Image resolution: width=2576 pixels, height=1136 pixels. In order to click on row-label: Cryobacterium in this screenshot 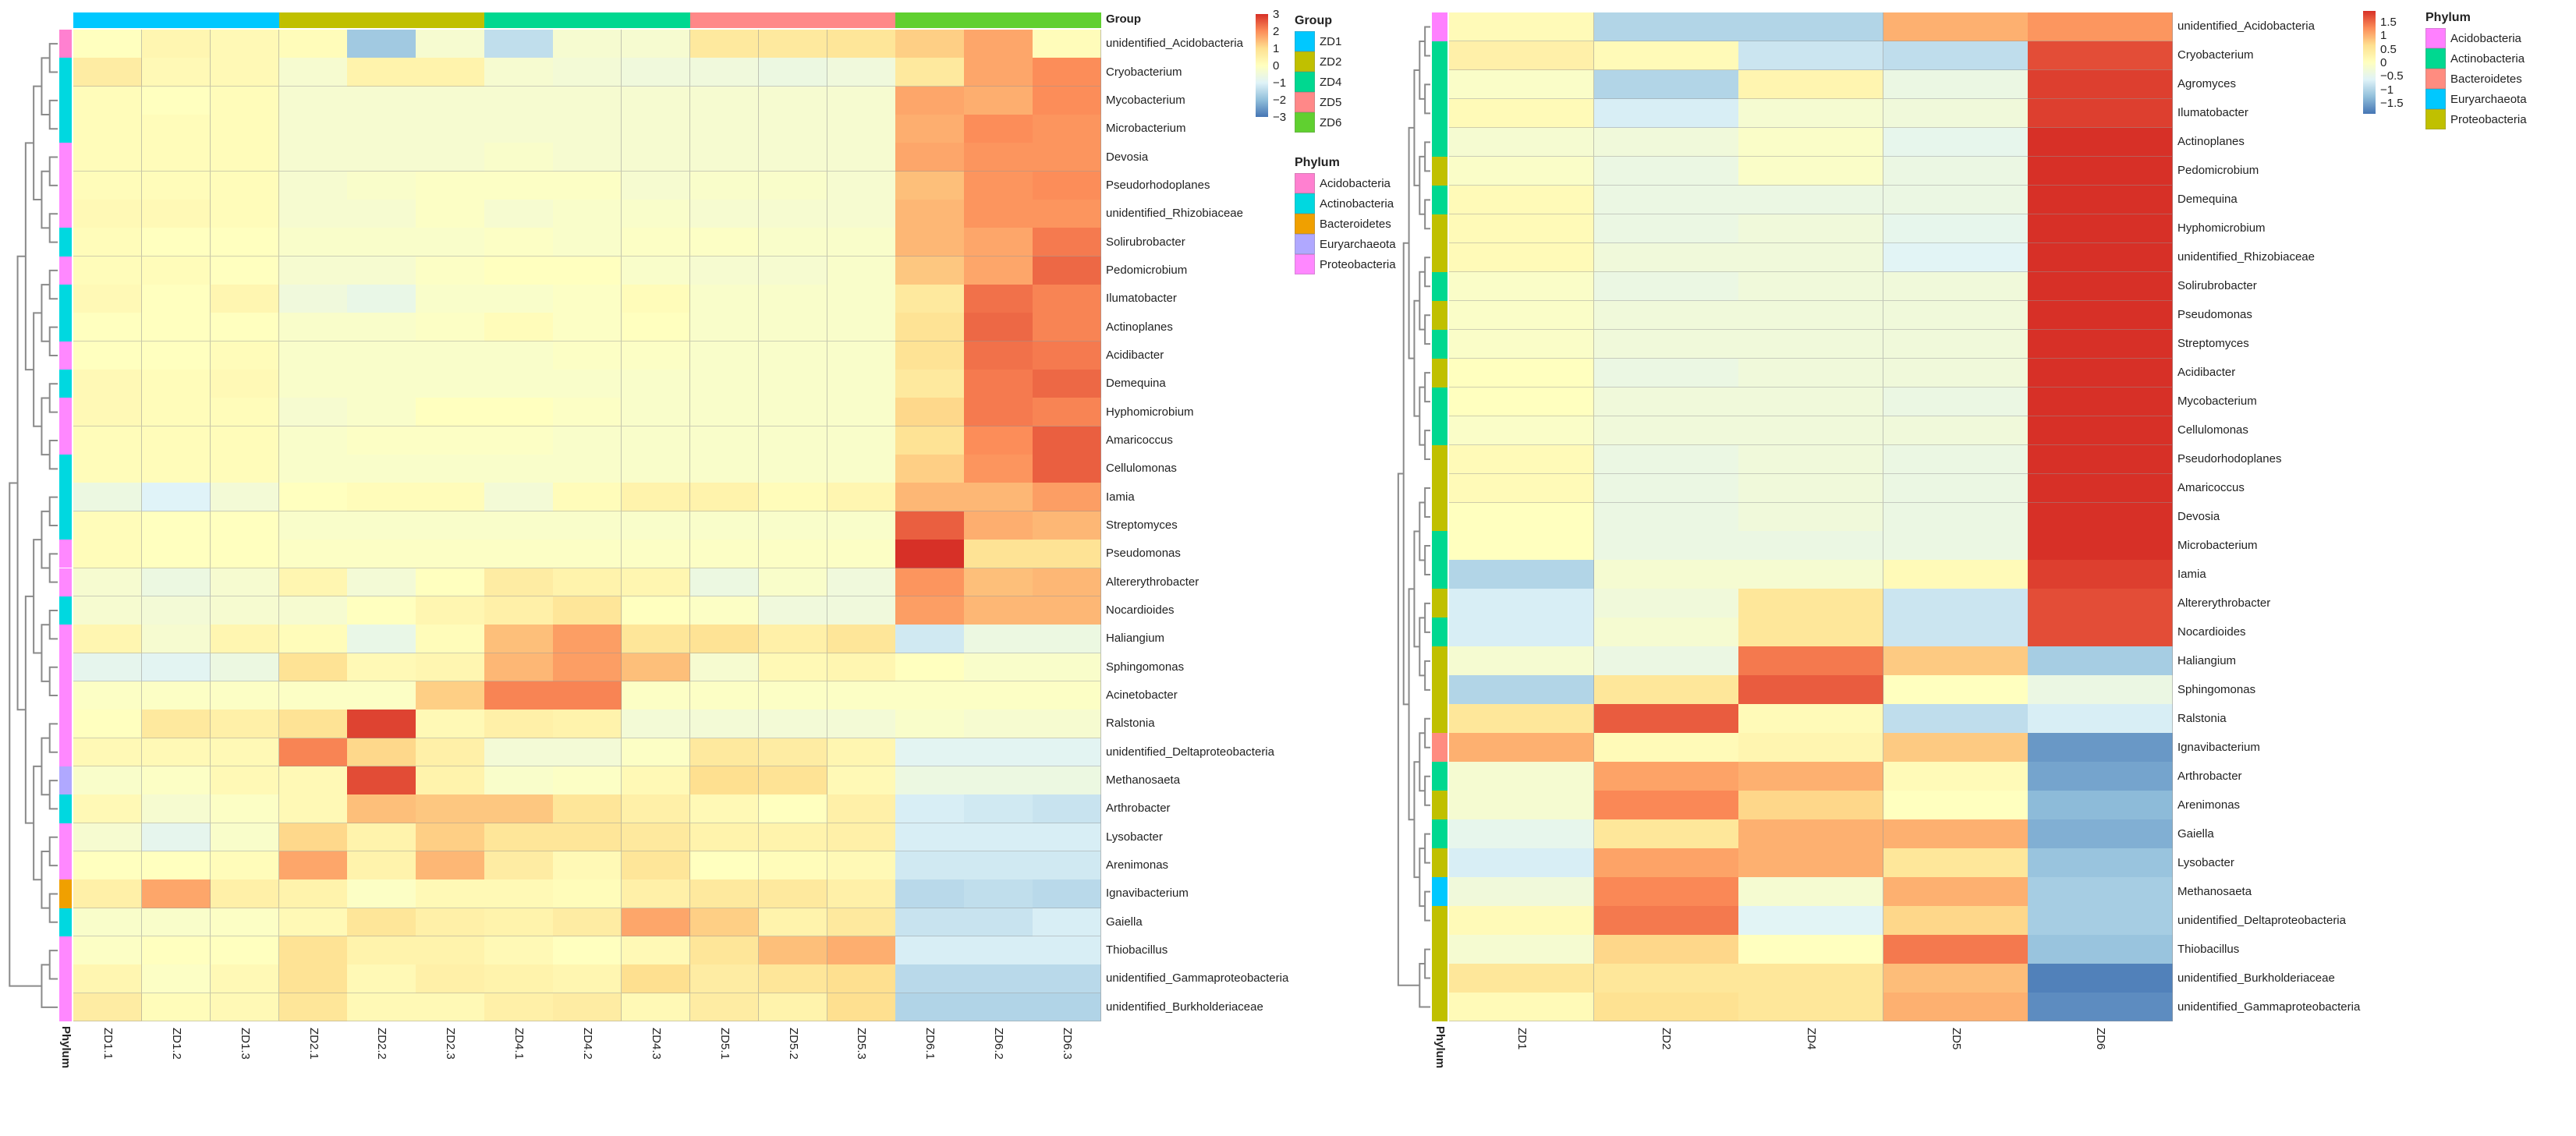, I will do `click(2215, 55)`.